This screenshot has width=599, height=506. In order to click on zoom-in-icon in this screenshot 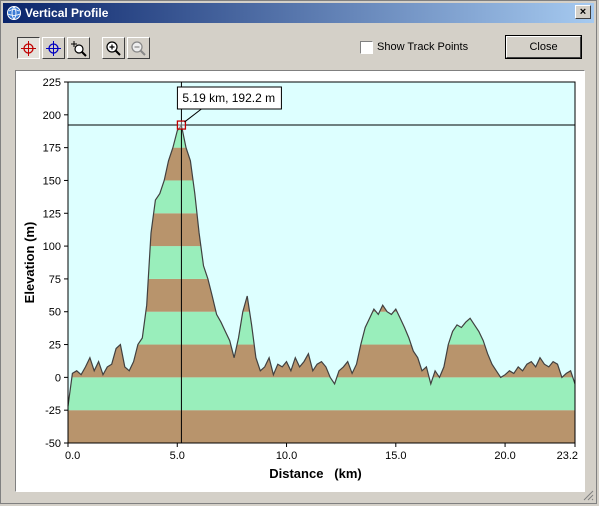, I will do `click(113, 48)`.